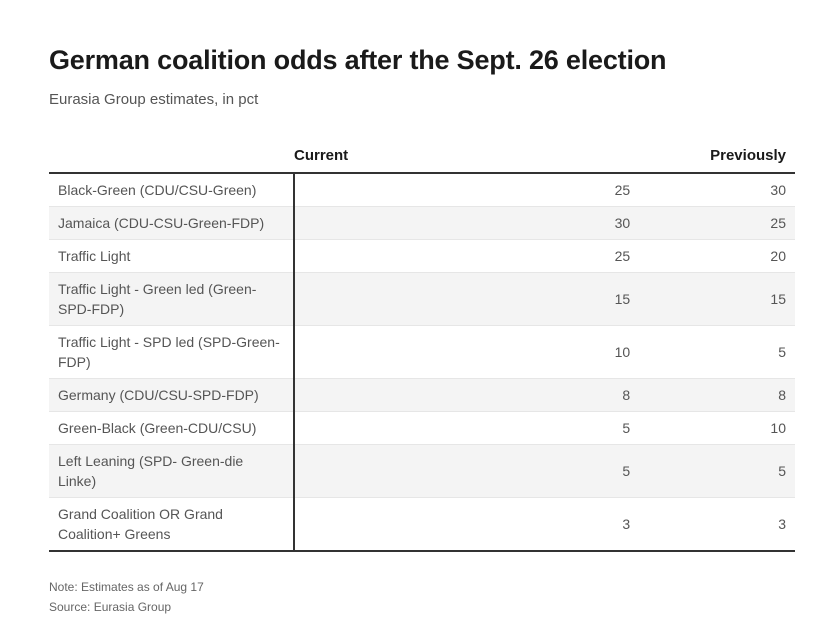  I want to click on row-previously-value: 30, so click(778, 190).